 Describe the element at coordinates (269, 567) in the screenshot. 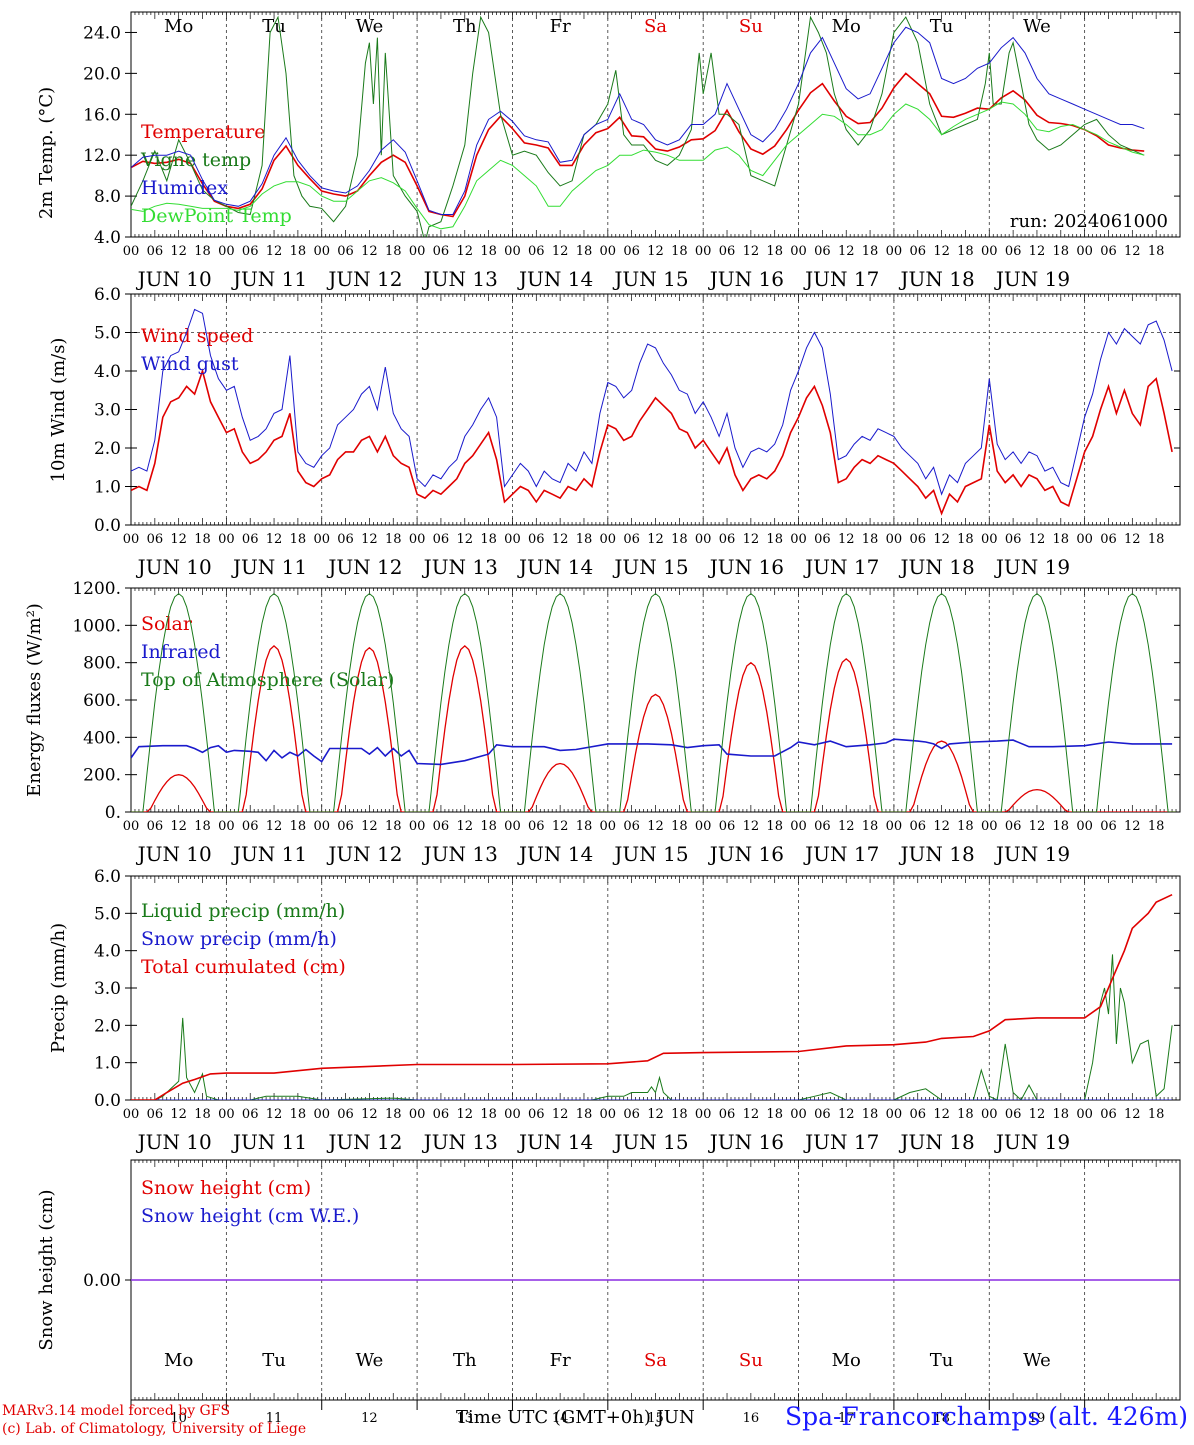

I see `day-label: JUN 11` at that location.